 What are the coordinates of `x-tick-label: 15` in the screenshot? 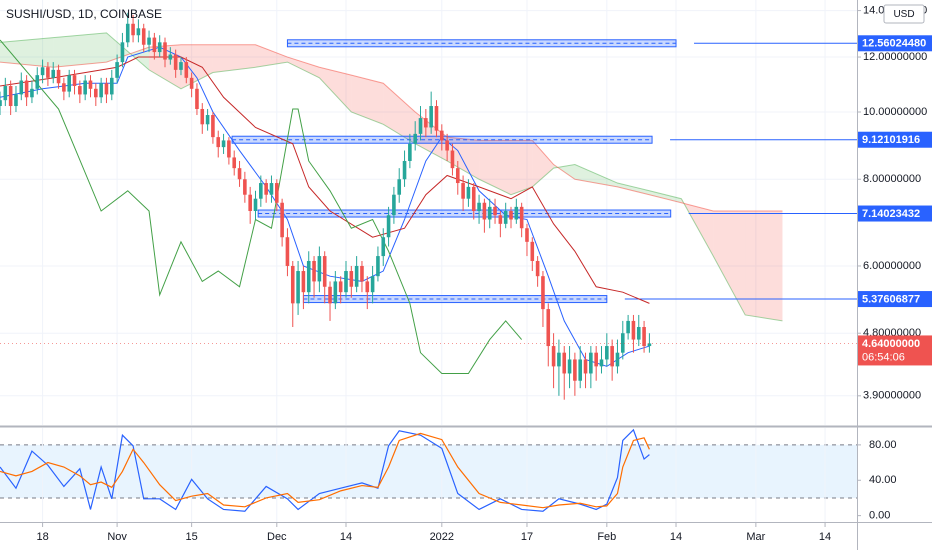 It's located at (192, 537).